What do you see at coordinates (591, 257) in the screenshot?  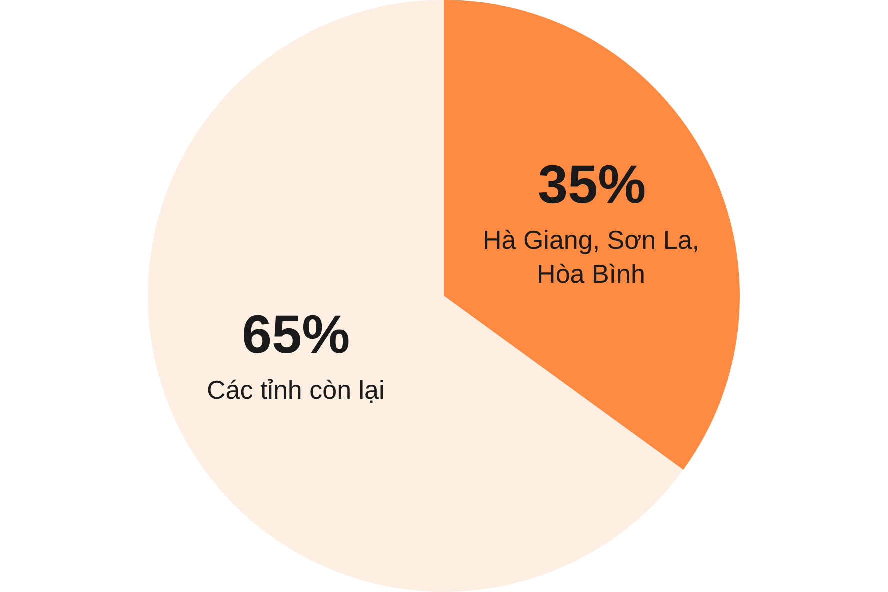 I see `slice-label: Hà Giang, Sơn La, Hòa Bình` at bounding box center [591, 257].